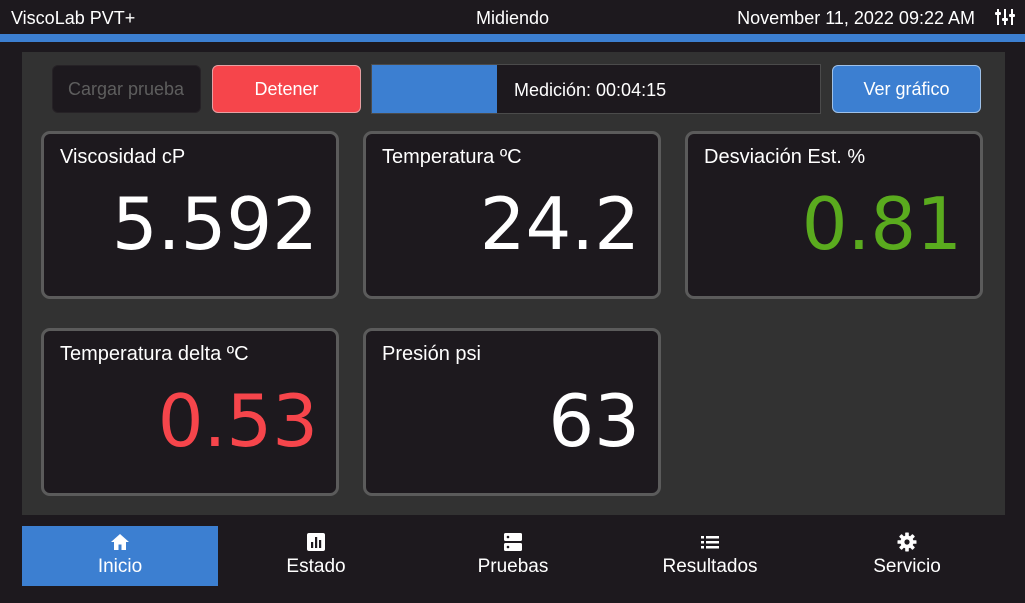  I want to click on metric-card-temperature: Temperatura ºC 24.2, so click(512, 215).